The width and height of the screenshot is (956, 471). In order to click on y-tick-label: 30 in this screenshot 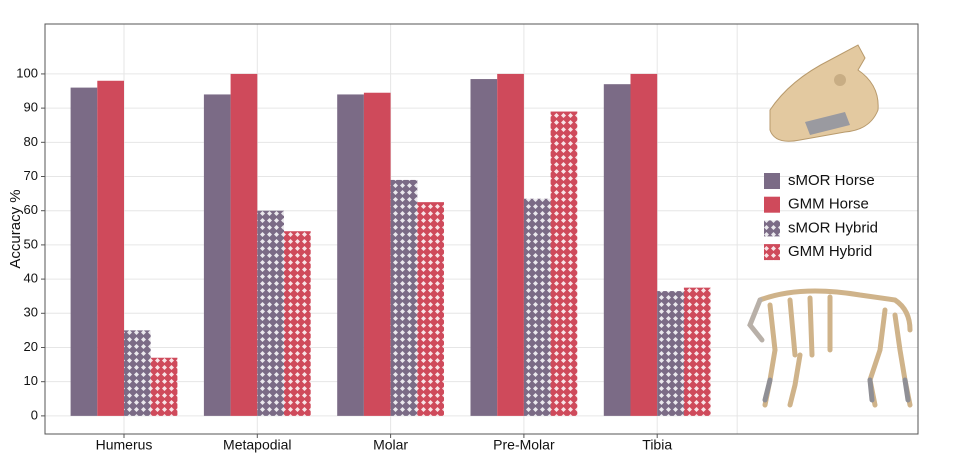, I will do `click(31, 312)`.